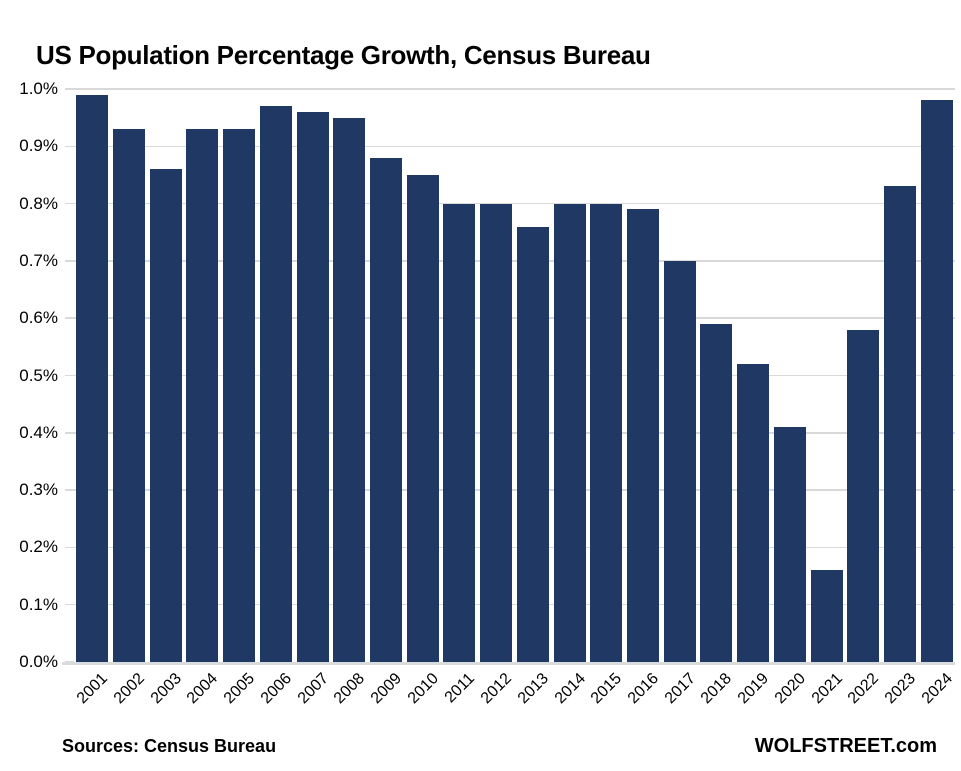  Describe the element at coordinates (350, 689) in the screenshot. I see `x-tick-label: 2008` at that location.